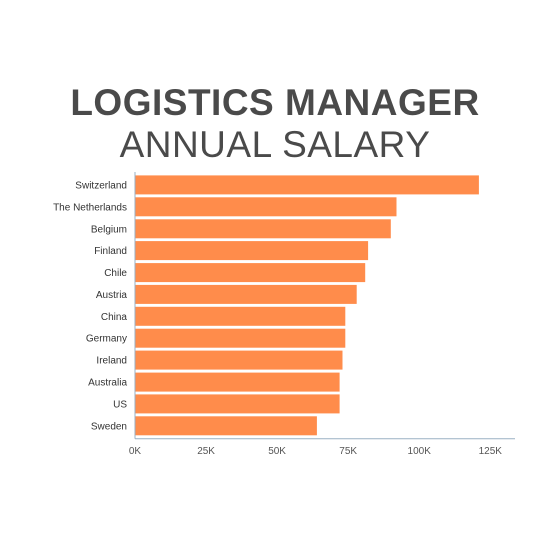 This screenshot has width=550, height=550. Describe the element at coordinates (110, 251) in the screenshot. I see `category-label: Finland` at that location.